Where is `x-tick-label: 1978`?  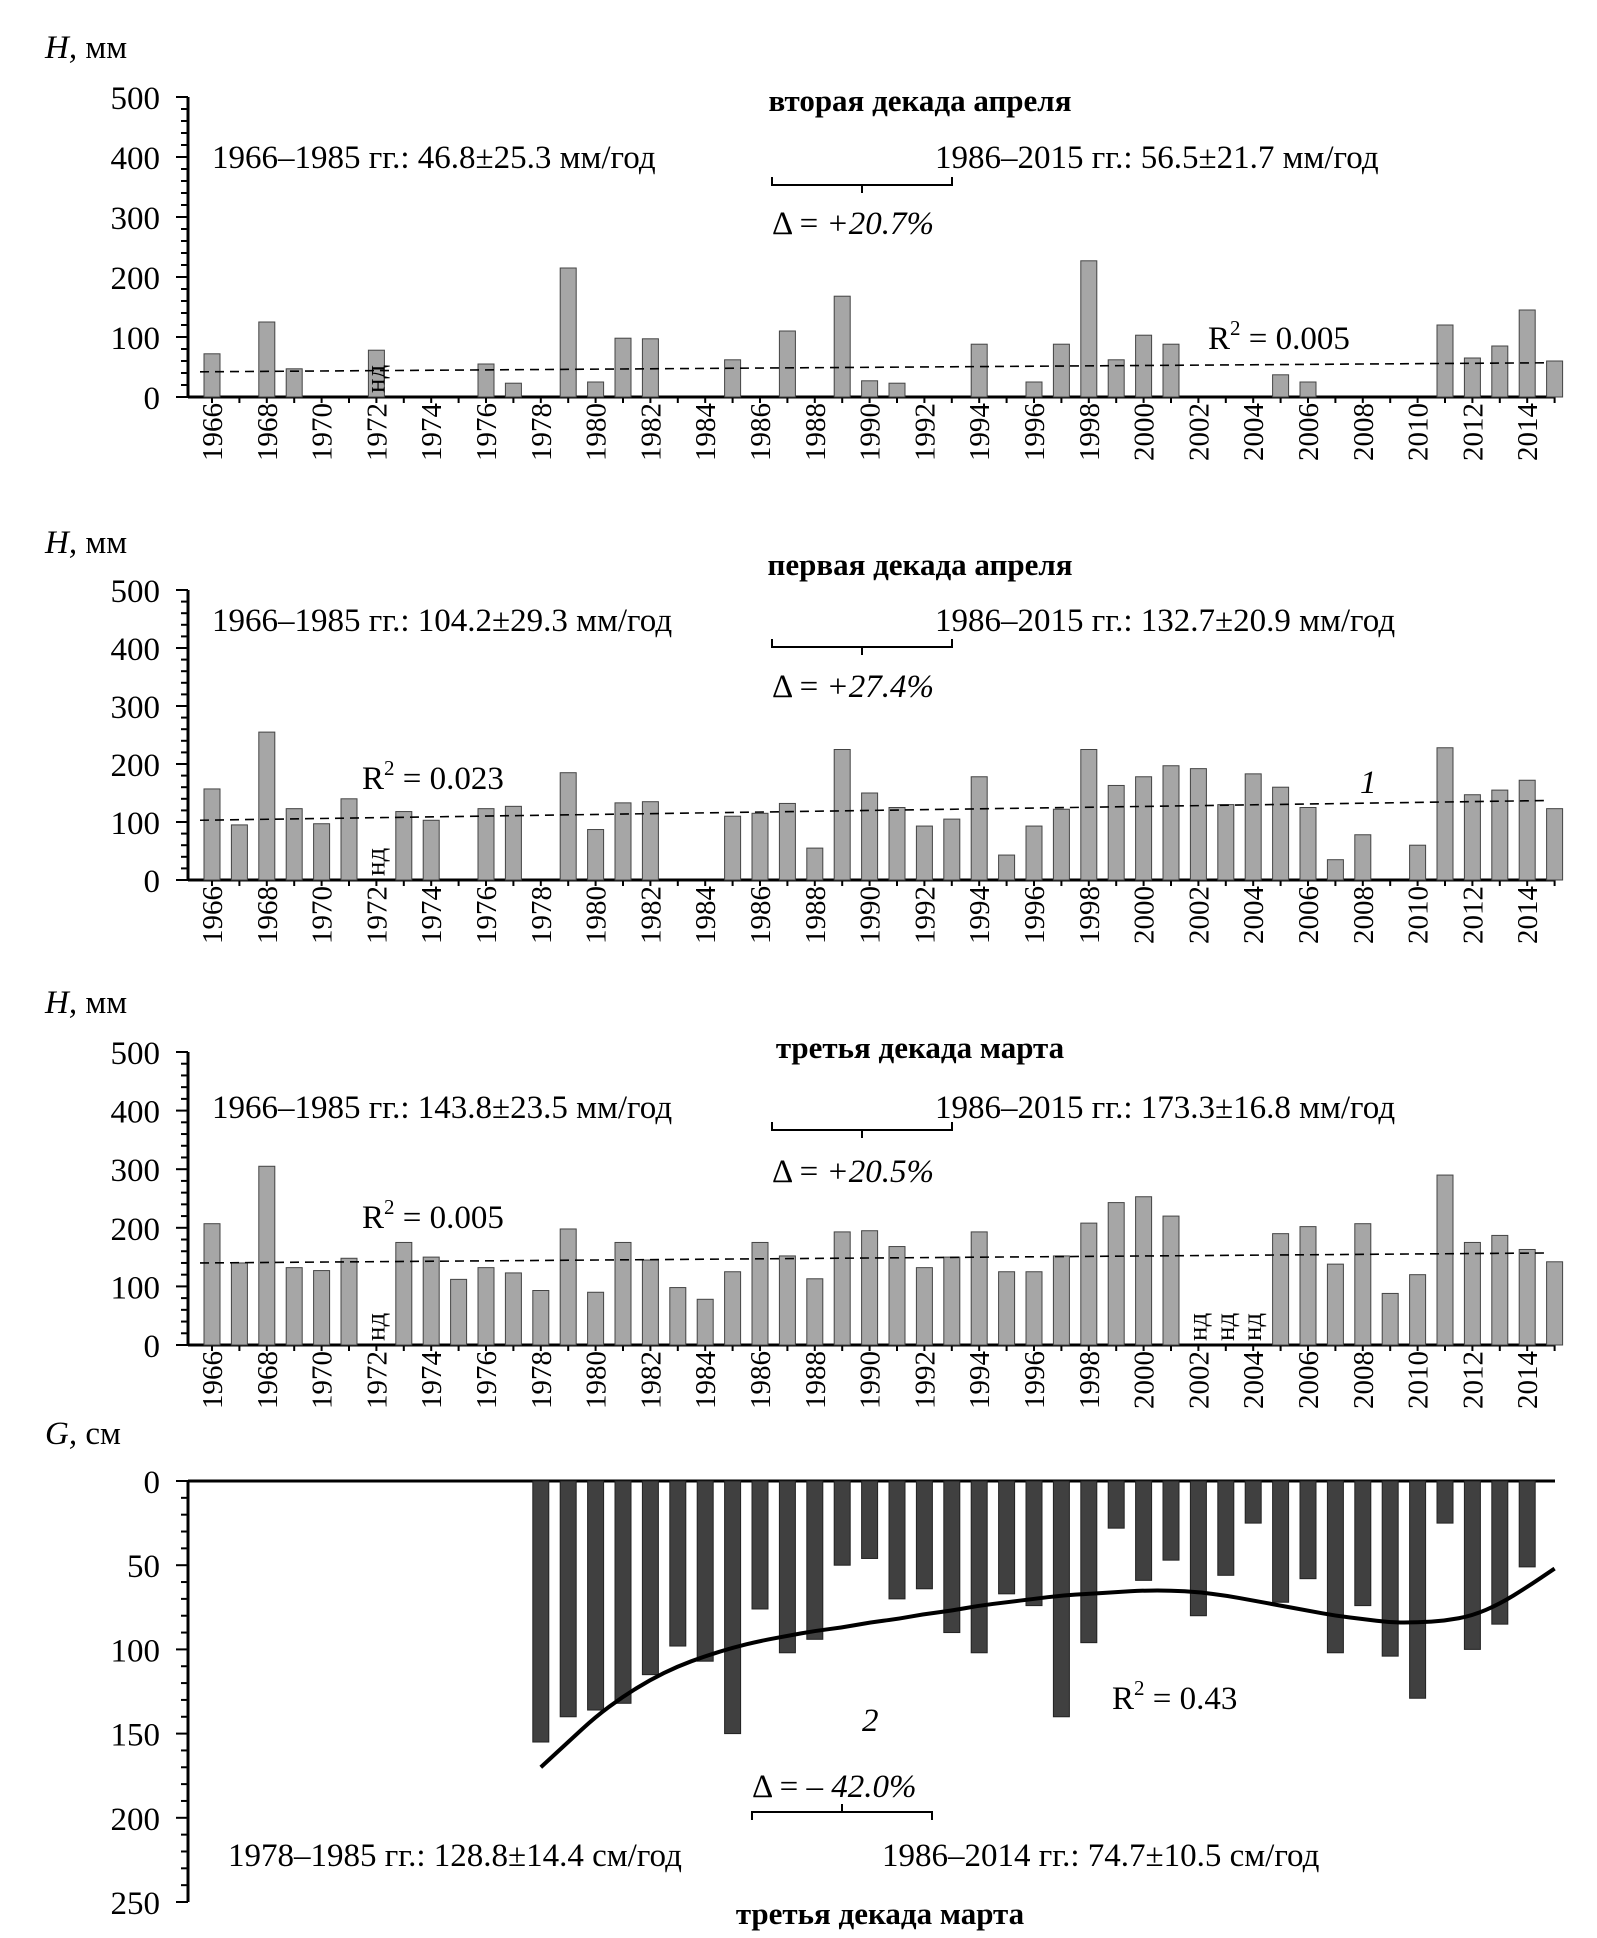
x-tick-label: 1978 is located at coordinates (542, 915).